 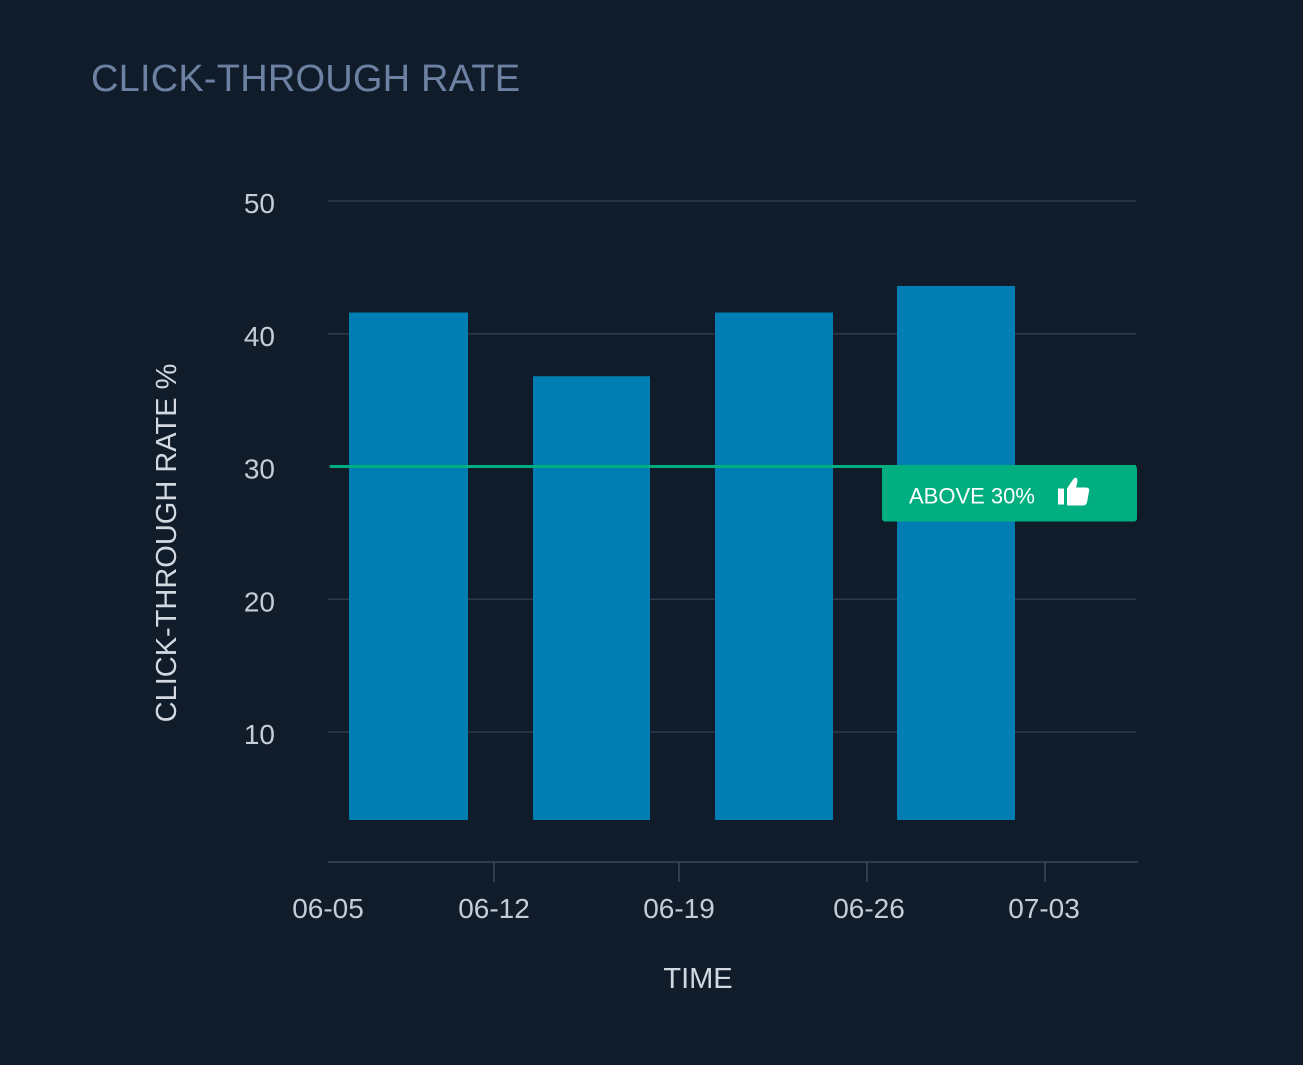 What do you see at coordinates (733, 493) in the screenshot?
I see `threshold-marker: ABOVE 30%` at bounding box center [733, 493].